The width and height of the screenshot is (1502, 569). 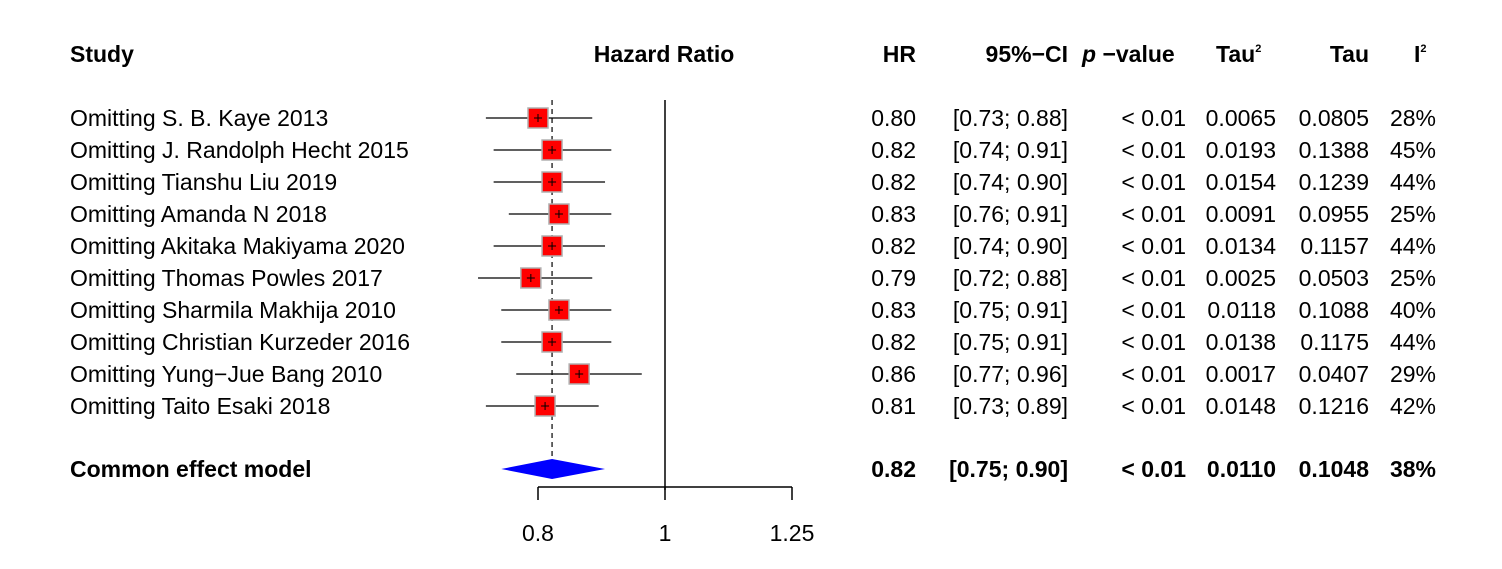 I want to click on row-tau2: 0.0138, so click(x=1241, y=342).